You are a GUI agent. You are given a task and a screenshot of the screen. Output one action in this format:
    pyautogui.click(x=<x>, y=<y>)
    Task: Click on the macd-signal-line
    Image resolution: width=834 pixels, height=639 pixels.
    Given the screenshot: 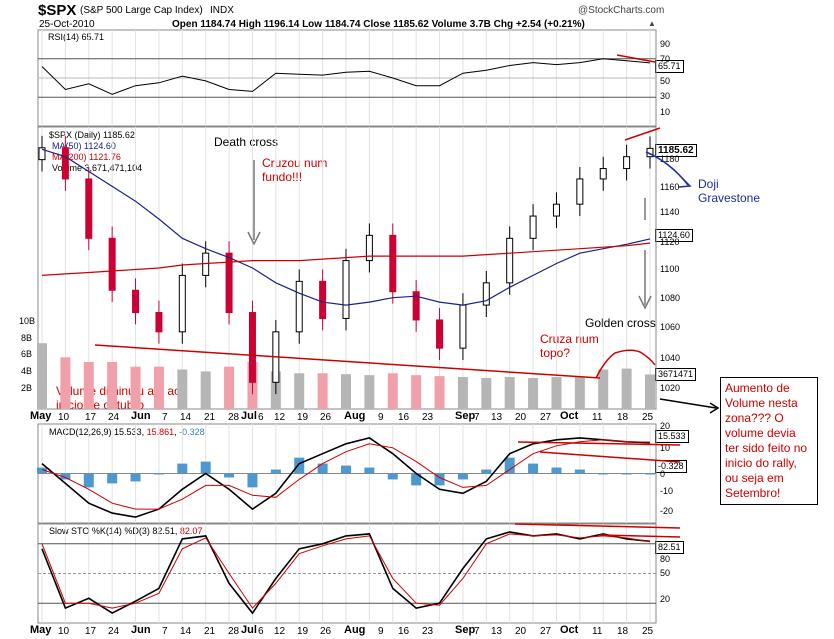 What is the action you would take?
    pyautogui.click(x=346, y=474)
    